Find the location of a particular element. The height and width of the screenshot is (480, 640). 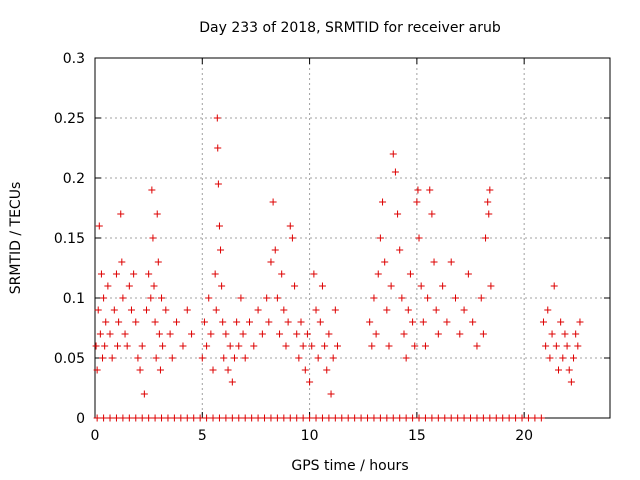

x-axis-label: GPS time / hours is located at coordinates (349, 466).